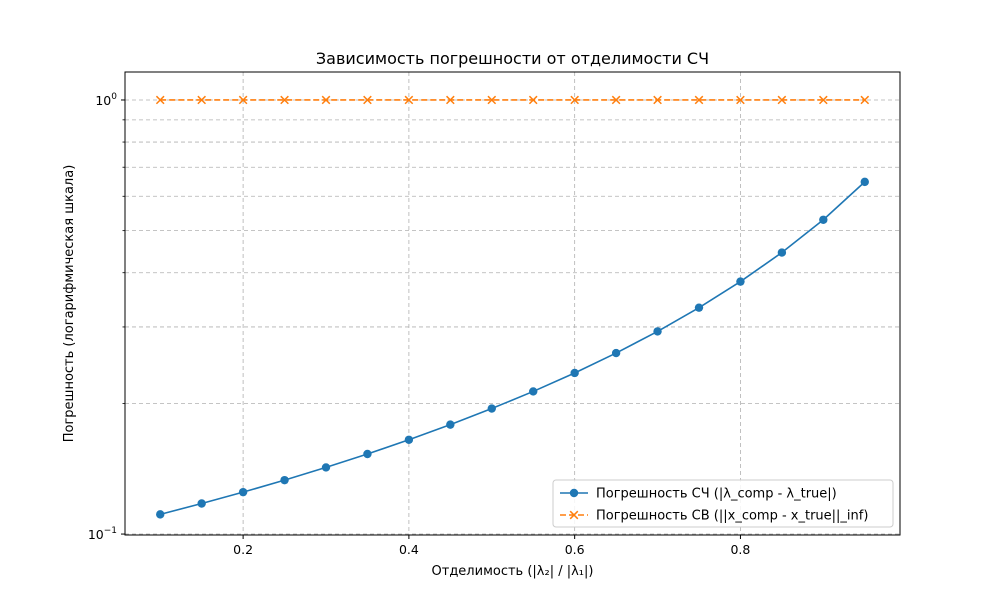 Image resolution: width=1000 pixels, height=600 pixels. I want to click on legend-box, so click(723, 503).